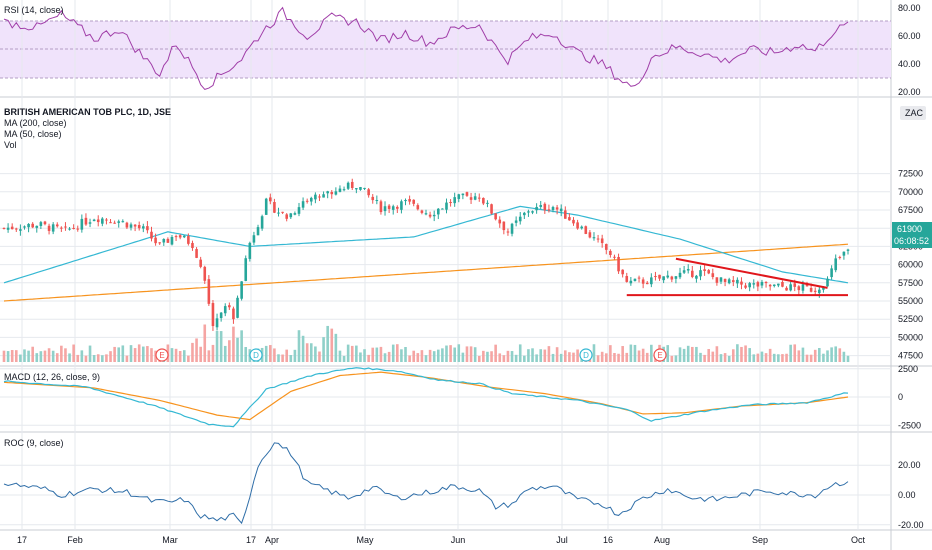 The image size is (932, 550). I want to click on macd-signal-line, so click(426, 396).